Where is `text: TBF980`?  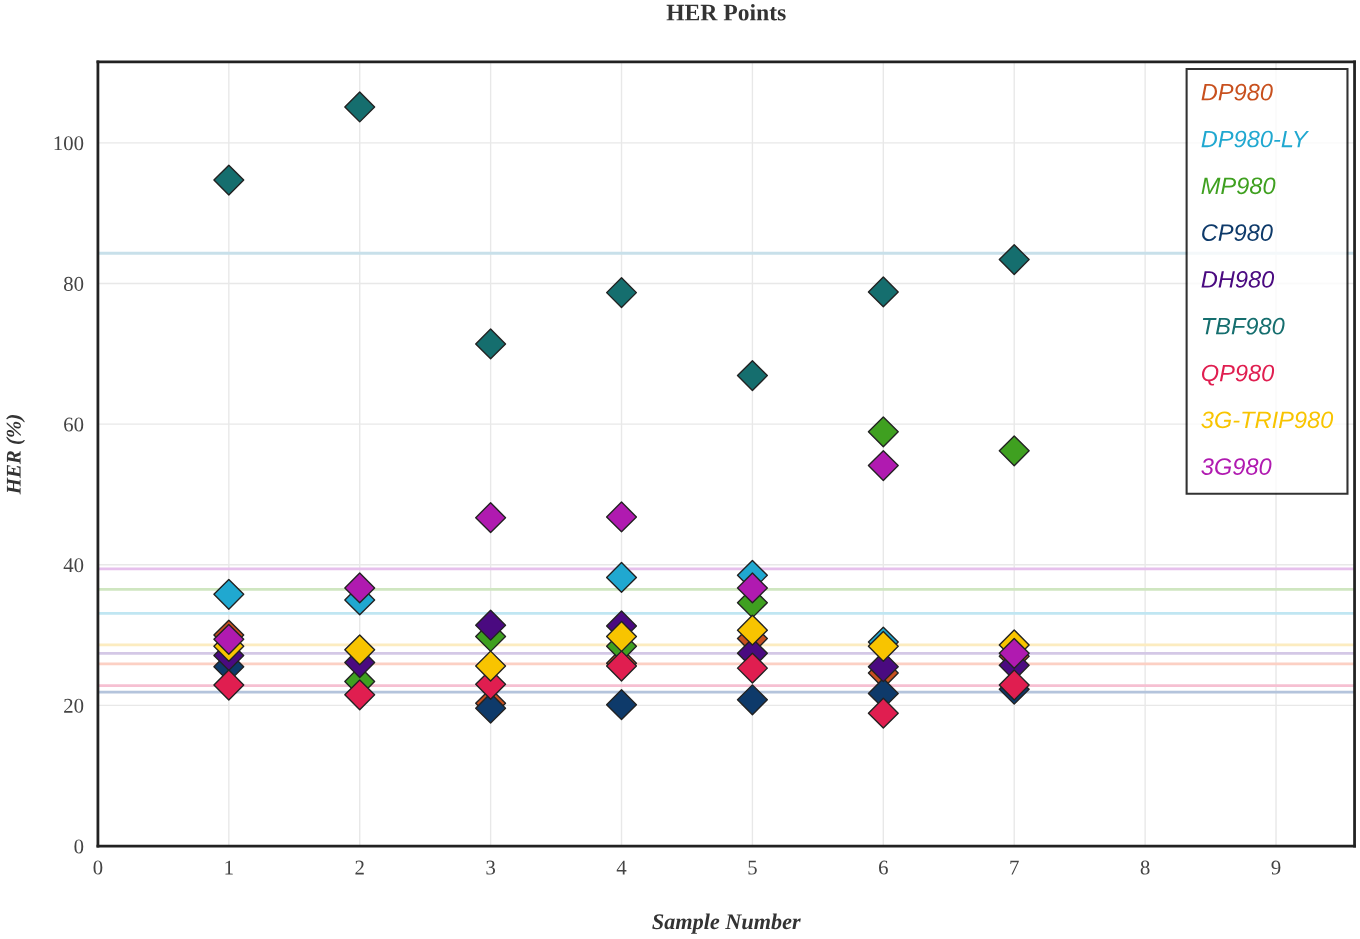 text: TBF980 is located at coordinates (1243, 326).